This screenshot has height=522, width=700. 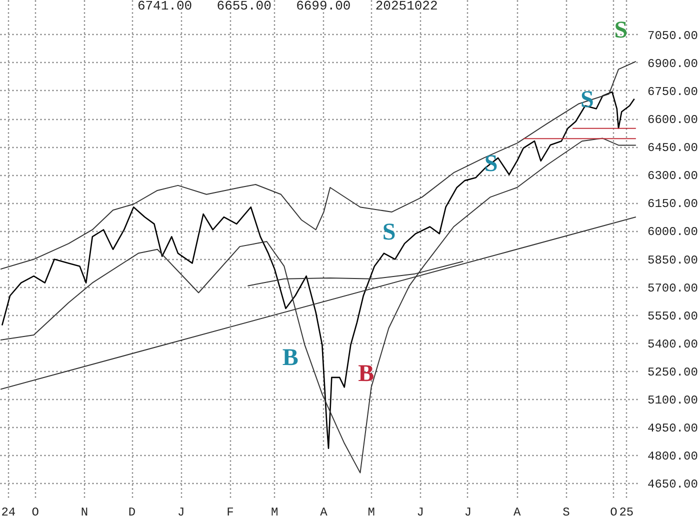 I want to click on y-tick-label: 6750.00, so click(x=673, y=92).